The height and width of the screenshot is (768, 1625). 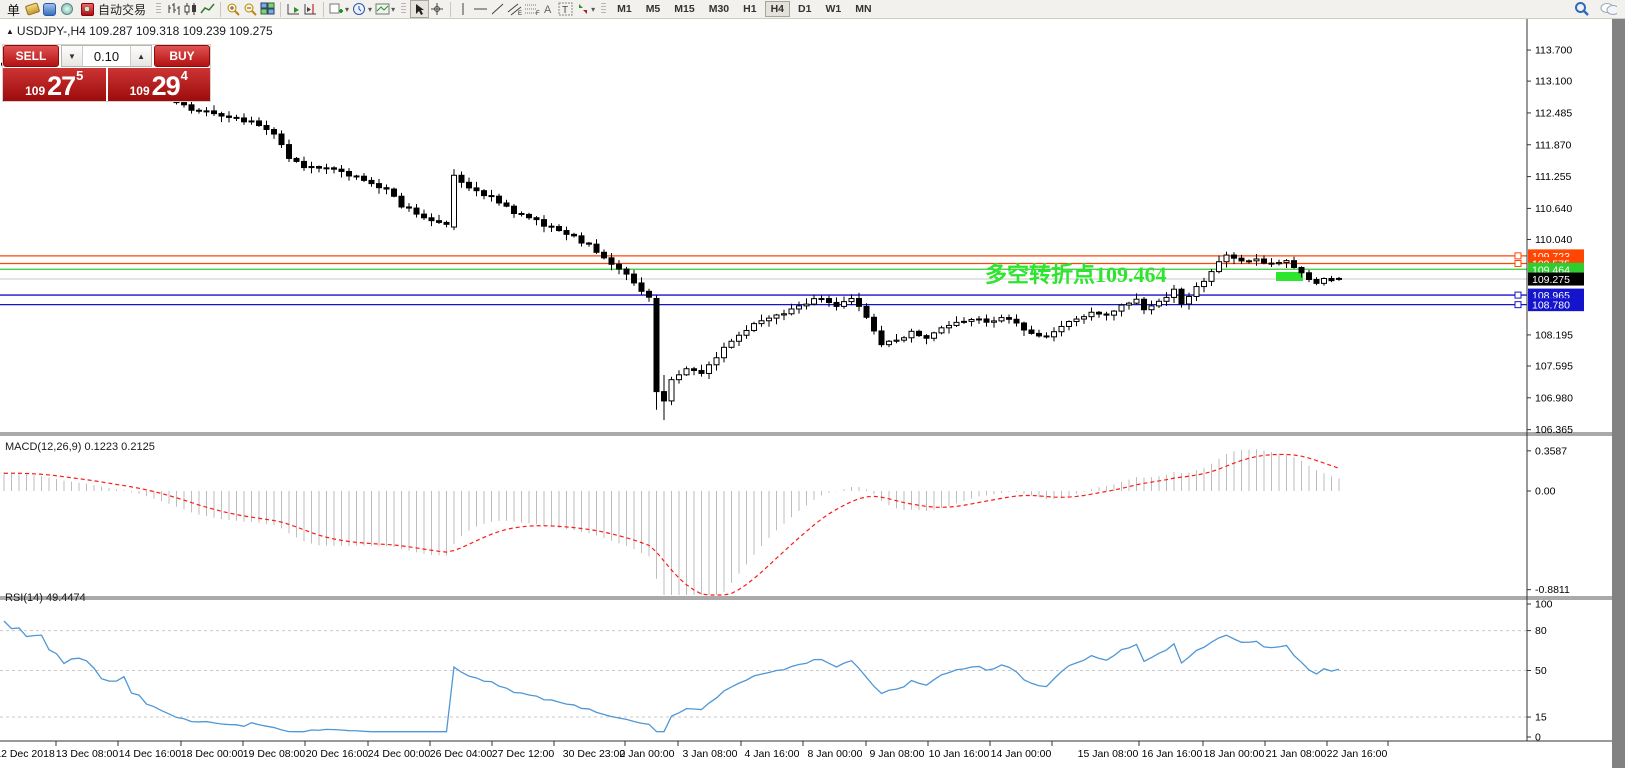 What do you see at coordinates (1545, 492) in the screenshot?
I see `svg-text: 0.00` at bounding box center [1545, 492].